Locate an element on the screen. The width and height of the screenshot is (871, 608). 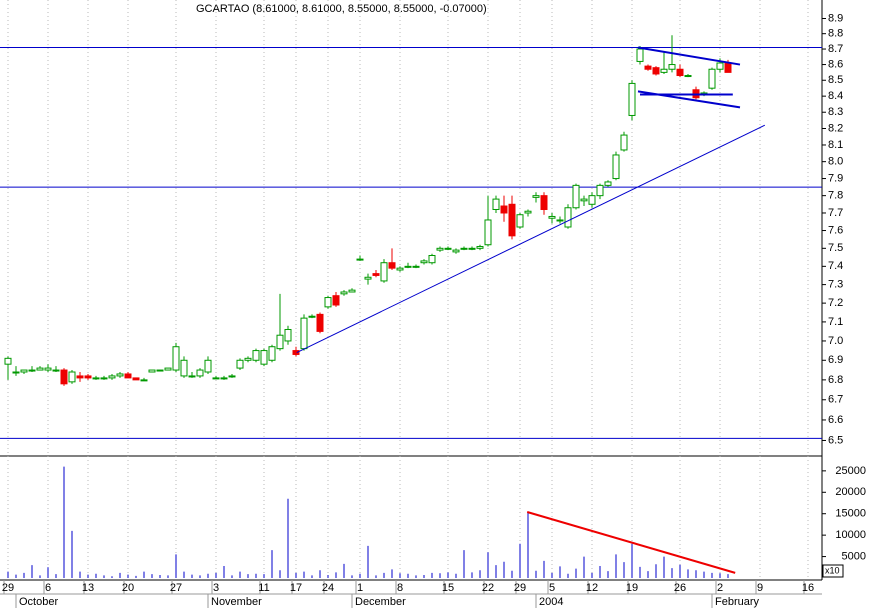
y-tick-label: 8.1 is located at coordinates (835, 145).